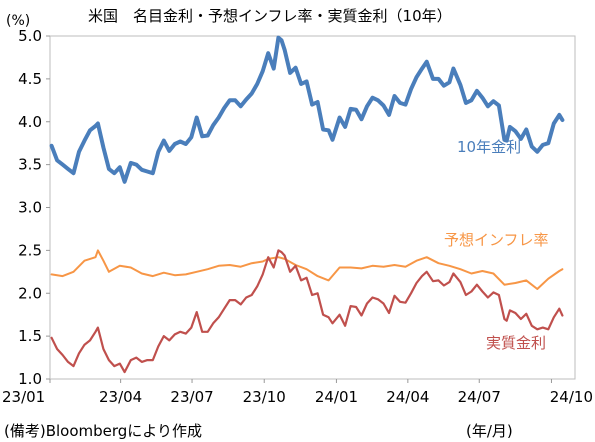 This screenshot has width=595, height=442. What do you see at coordinates (30, 250) in the screenshot?
I see `y-tick-label: 2.5` at bounding box center [30, 250].